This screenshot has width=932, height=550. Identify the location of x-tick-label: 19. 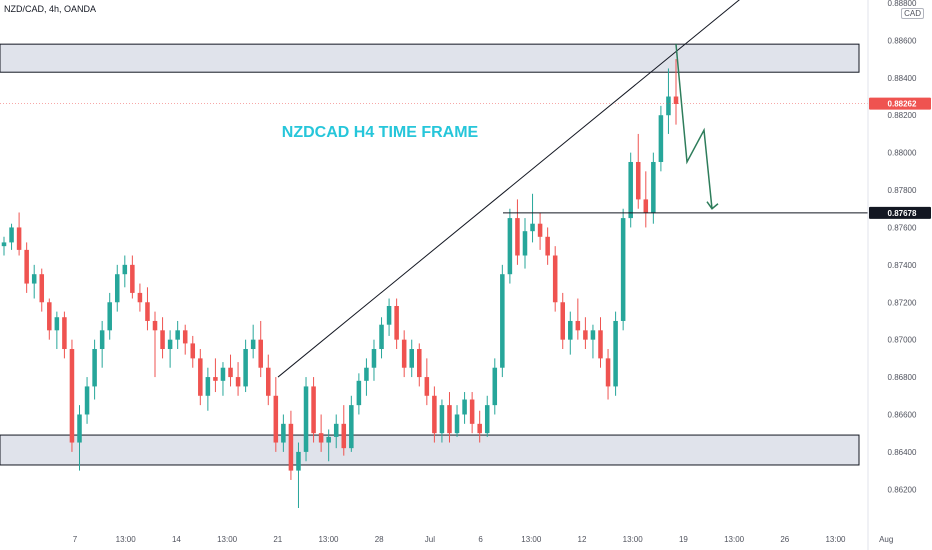
(683, 539).